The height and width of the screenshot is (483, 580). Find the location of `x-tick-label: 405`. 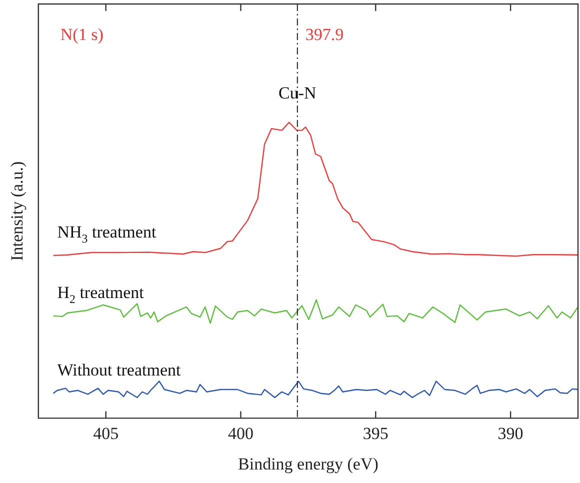

x-tick-label: 405 is located at coordinates (106, 433).